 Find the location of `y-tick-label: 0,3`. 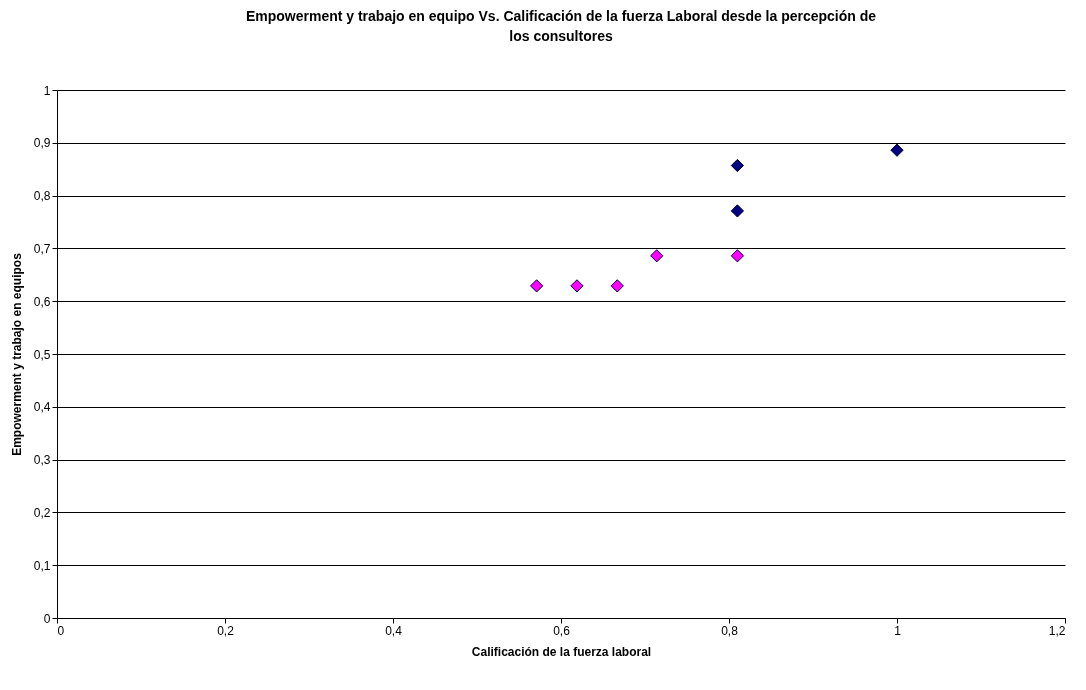

y-tick-label: 0,3 is located at coordinates (42, 460).